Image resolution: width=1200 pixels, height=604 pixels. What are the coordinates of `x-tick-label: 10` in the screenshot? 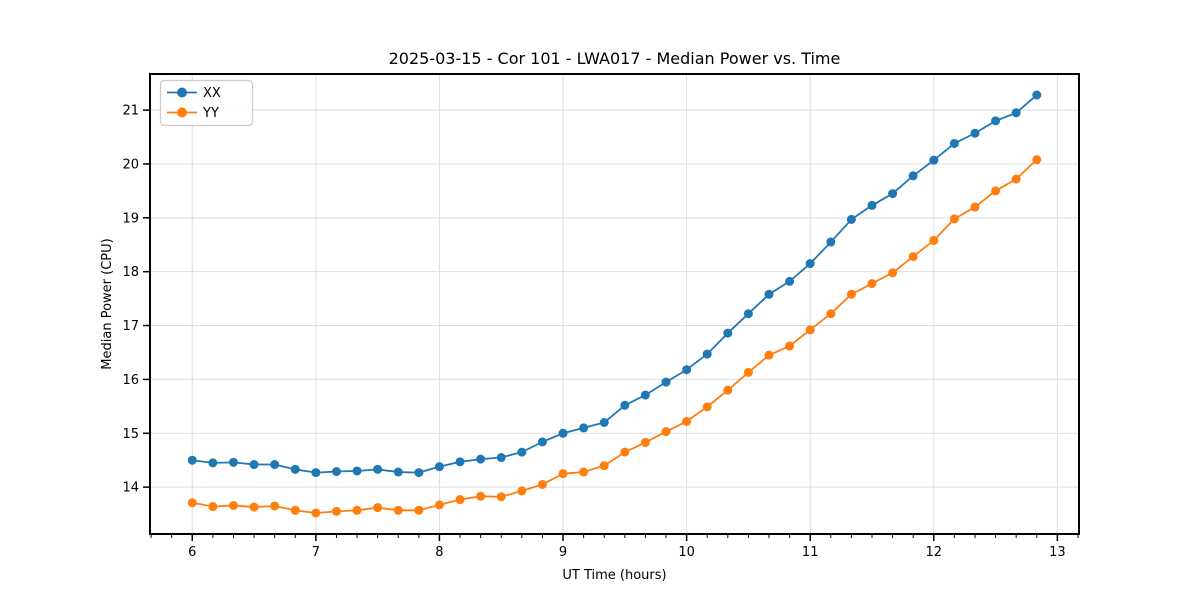 It's located at (686, 552).